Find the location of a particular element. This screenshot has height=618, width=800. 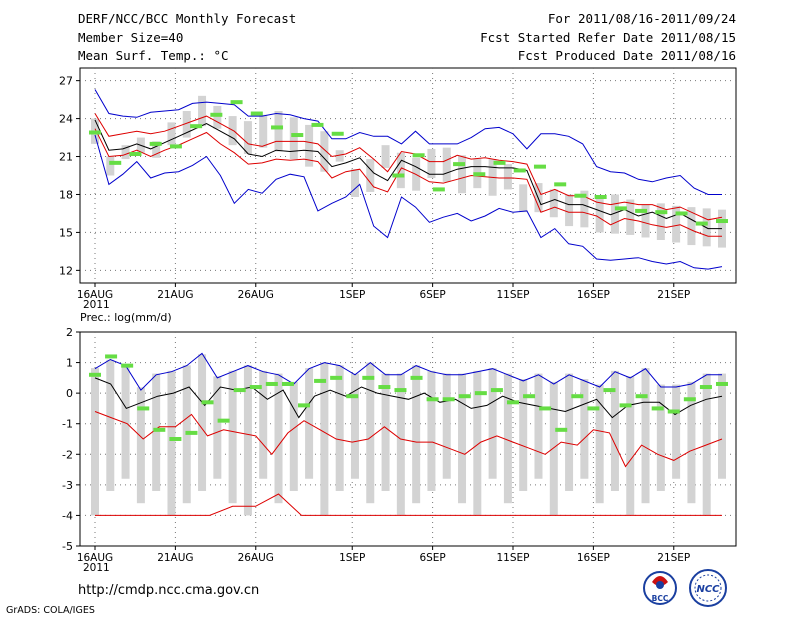

member-size-label: Member Size=40 is located at coordinates (131, 37).